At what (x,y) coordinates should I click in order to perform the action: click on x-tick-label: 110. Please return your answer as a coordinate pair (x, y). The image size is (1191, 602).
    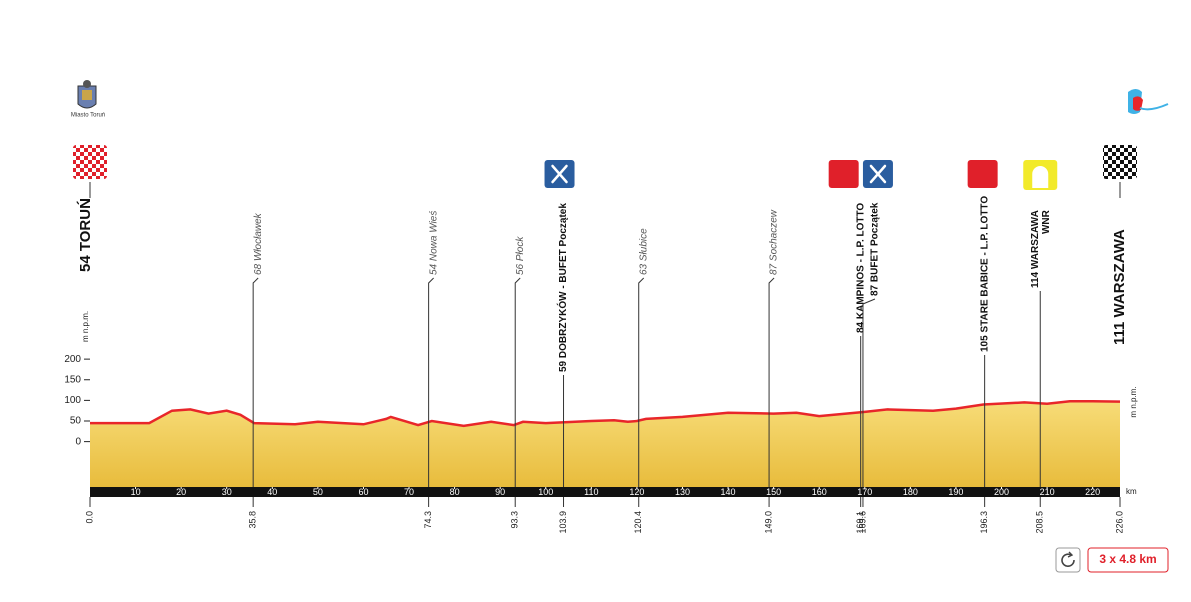
    Looking at the image, I should click on (591, 492).